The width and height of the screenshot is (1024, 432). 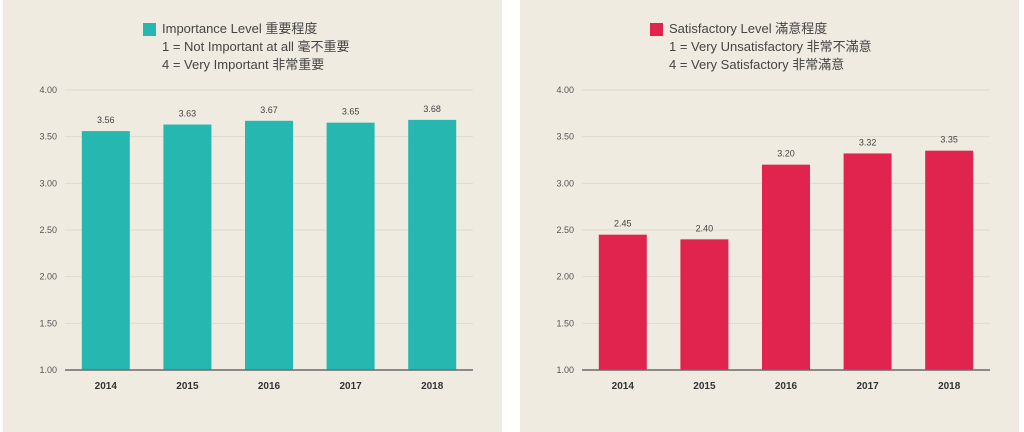 I want to click on importance-bar-2018, so click(x=432, y=244).